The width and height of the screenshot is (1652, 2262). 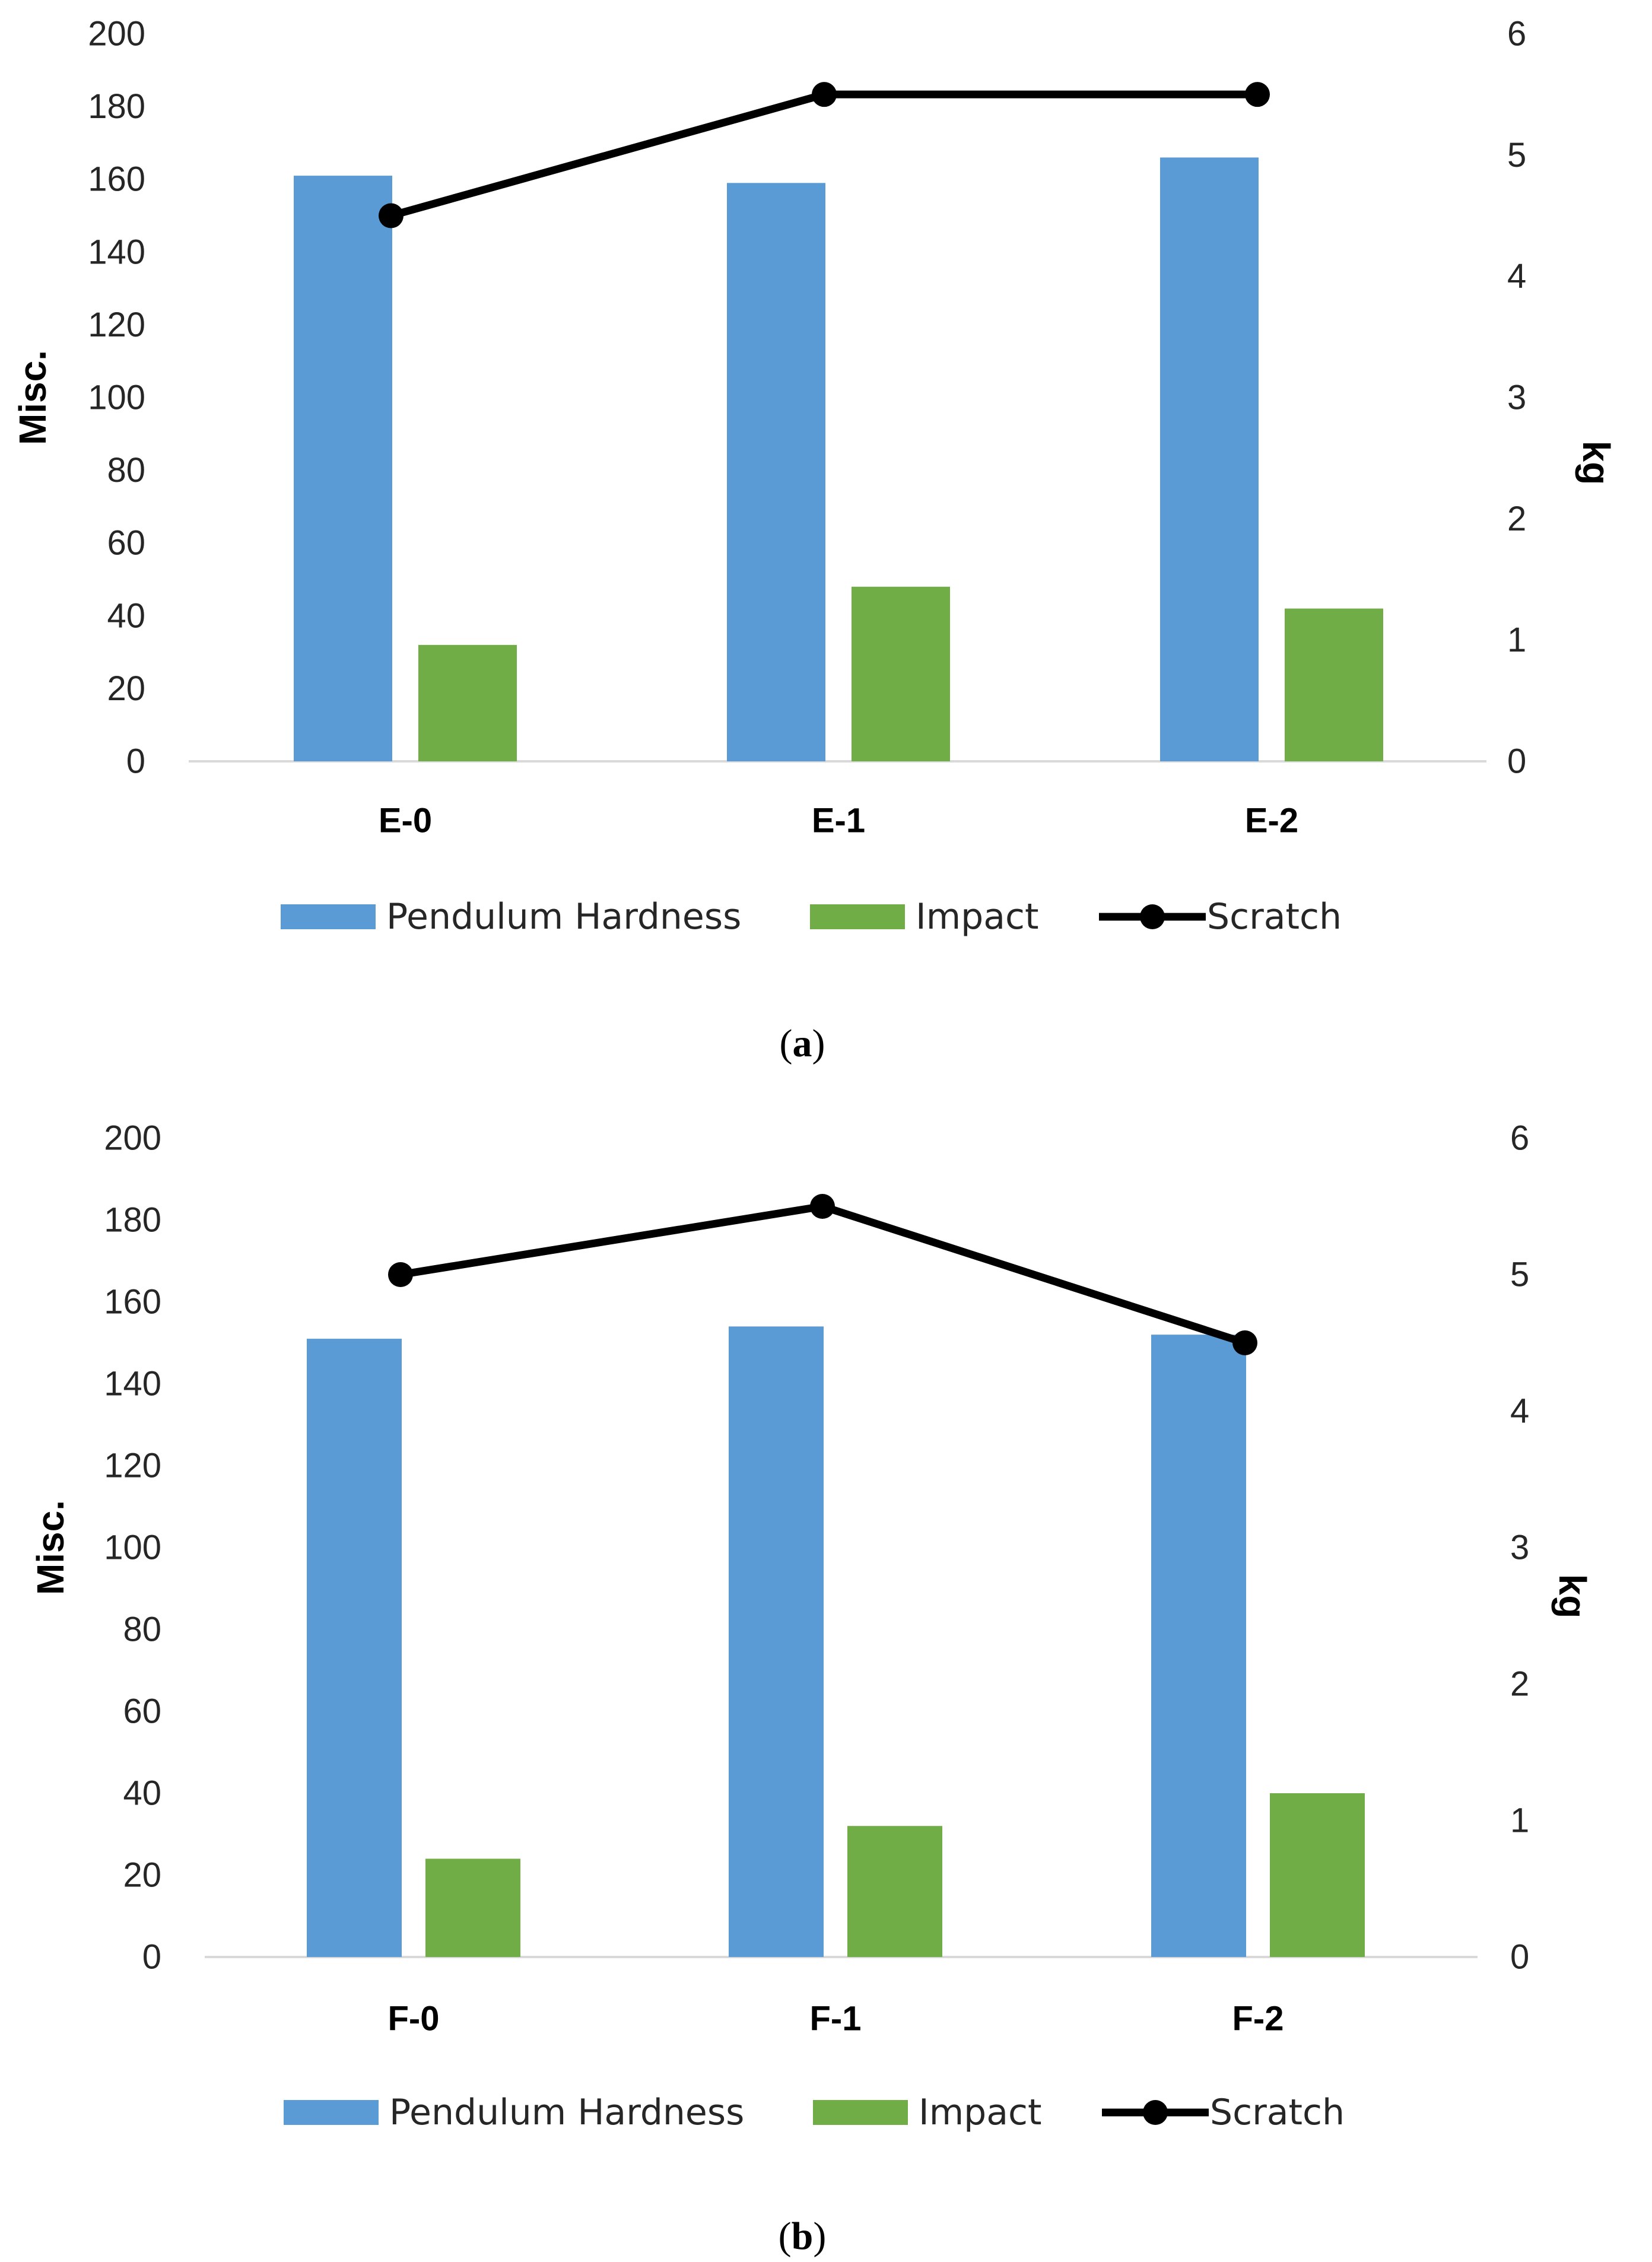 I want to click on x-category-label: E-1, so click(x=838, y=821).